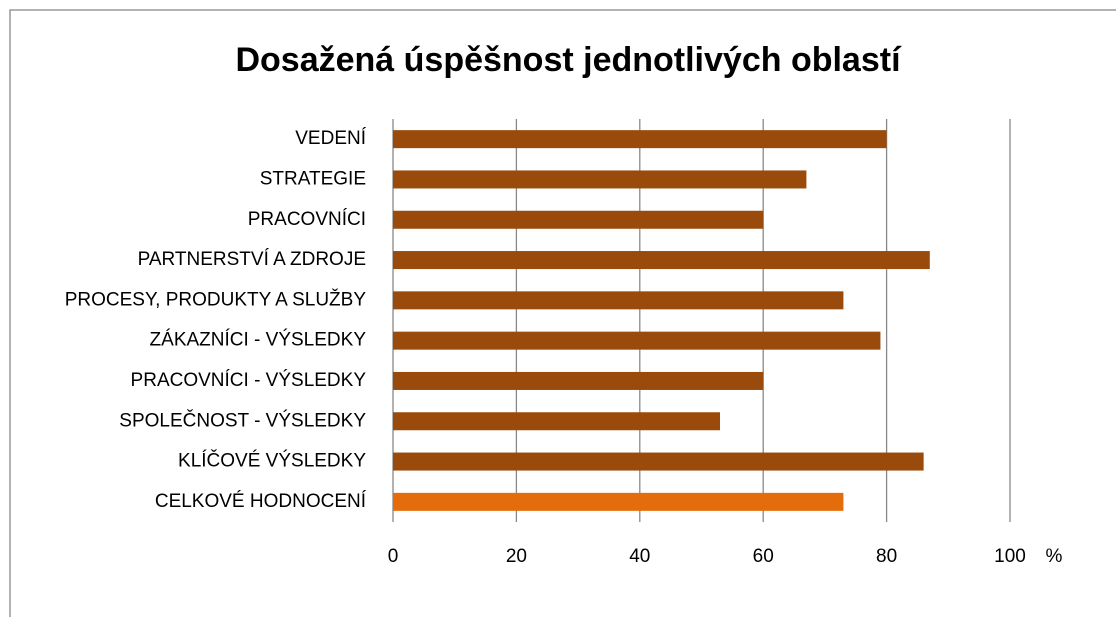 Image resolution: width=1116 pixels, height=622 pixels. I want to click on y-tick-label: PRACOVNÍCI, so click(307, 219).